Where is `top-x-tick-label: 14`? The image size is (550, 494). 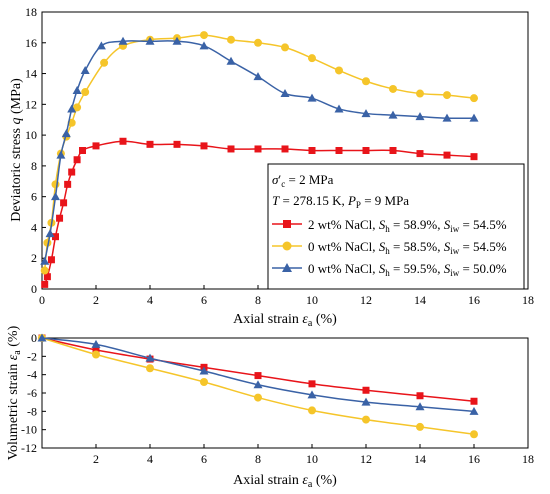
top-x-tick-label: 14 is located at coordinates (420, 300).